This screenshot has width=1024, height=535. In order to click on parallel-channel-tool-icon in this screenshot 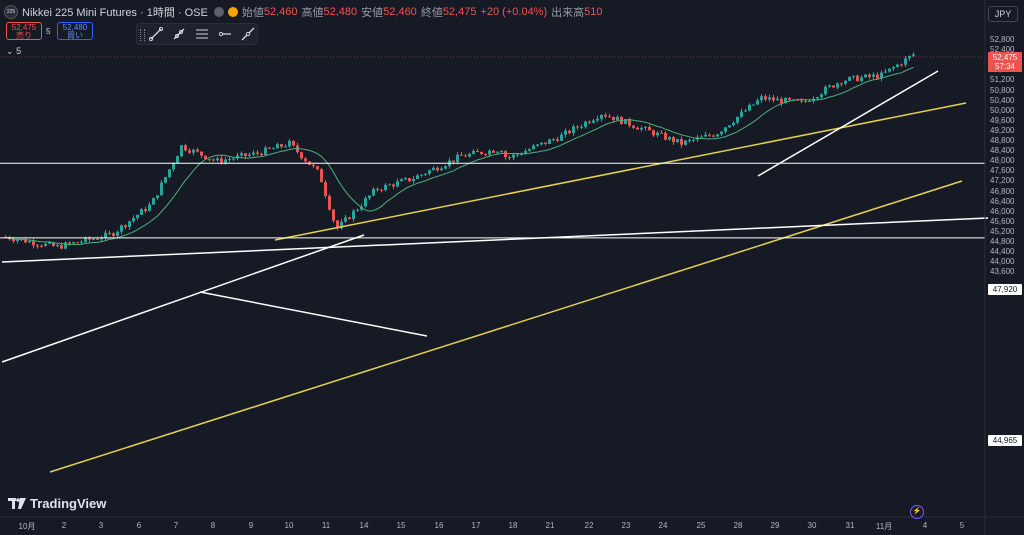, I will do `click(202, 34)`.